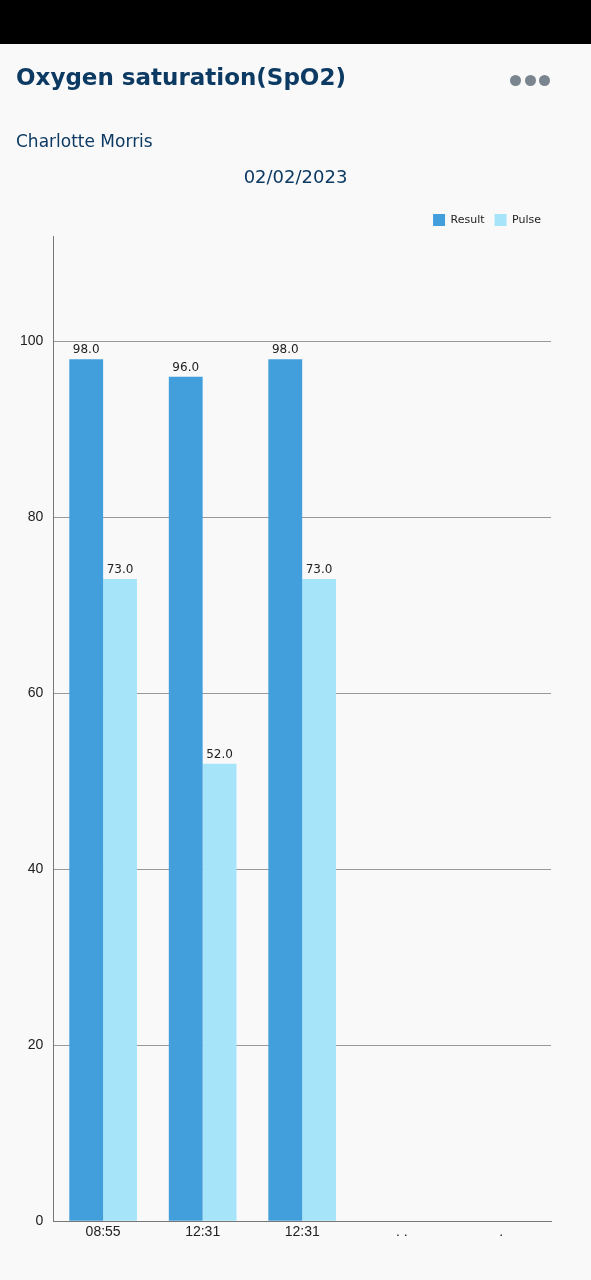 Image resolution: width=591 pixels, height=1280 pixels. What do you see at coordinates (401, 1231) in the screenshot?
I see `x-tick-label: . .` at bounding box center [401, 1231].